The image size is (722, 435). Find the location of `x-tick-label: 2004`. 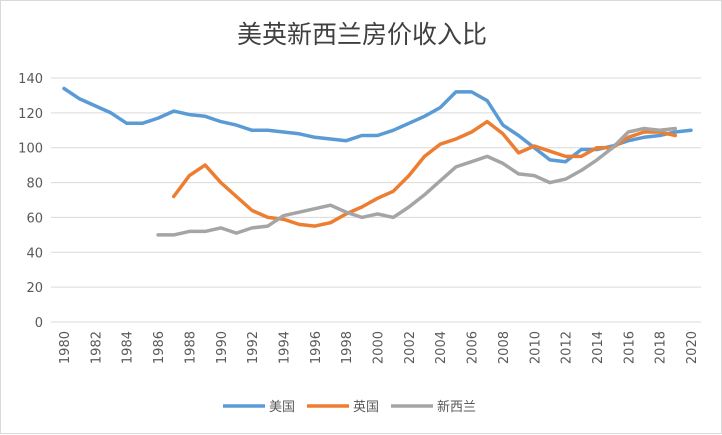

x-tick-label: 2004 is located at coordinates (441, 347).